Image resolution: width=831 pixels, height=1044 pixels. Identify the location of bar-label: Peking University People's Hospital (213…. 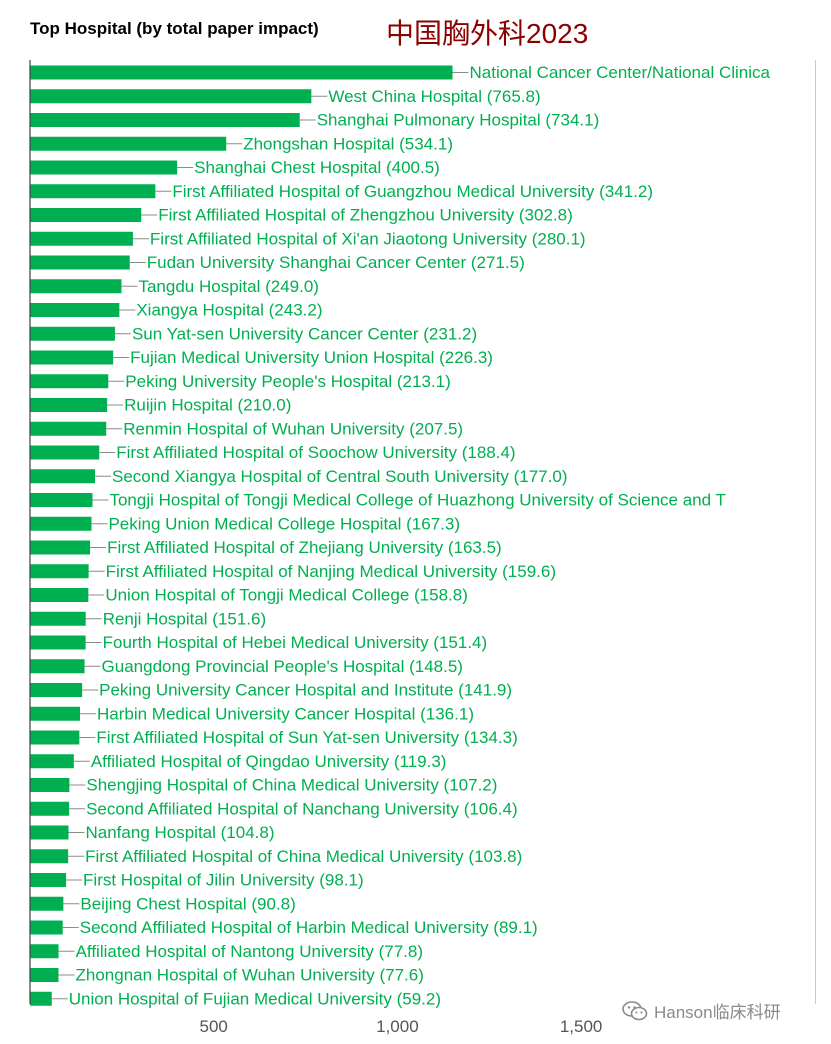
(287, 381).